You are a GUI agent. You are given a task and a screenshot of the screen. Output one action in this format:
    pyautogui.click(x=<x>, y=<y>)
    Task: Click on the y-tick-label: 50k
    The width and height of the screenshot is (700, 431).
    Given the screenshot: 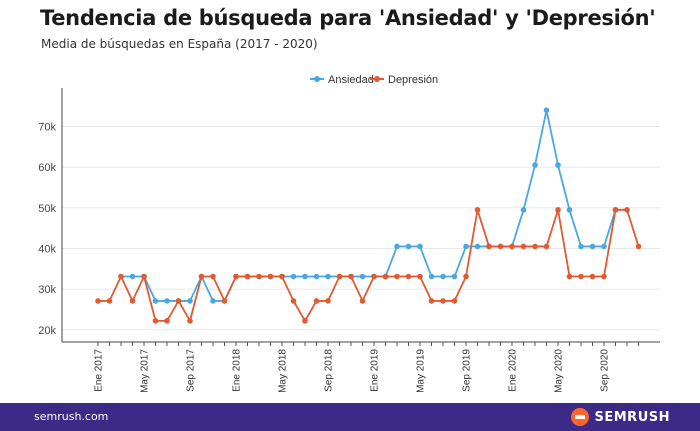 What is the action you would take?
    pyautogui.click(x=47, y=209)
    